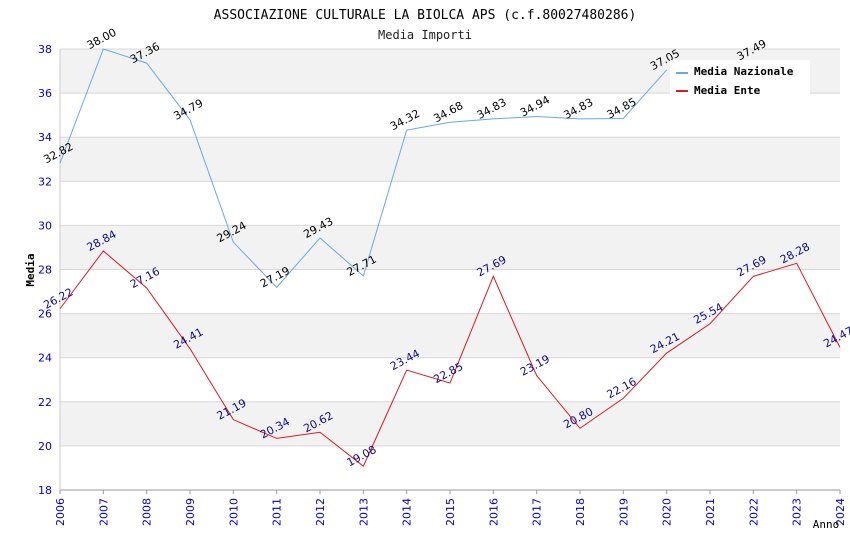  Describe the element at coordinates (363, 512) in the screenshot. I see `x-tick-label: 2013` at that location.